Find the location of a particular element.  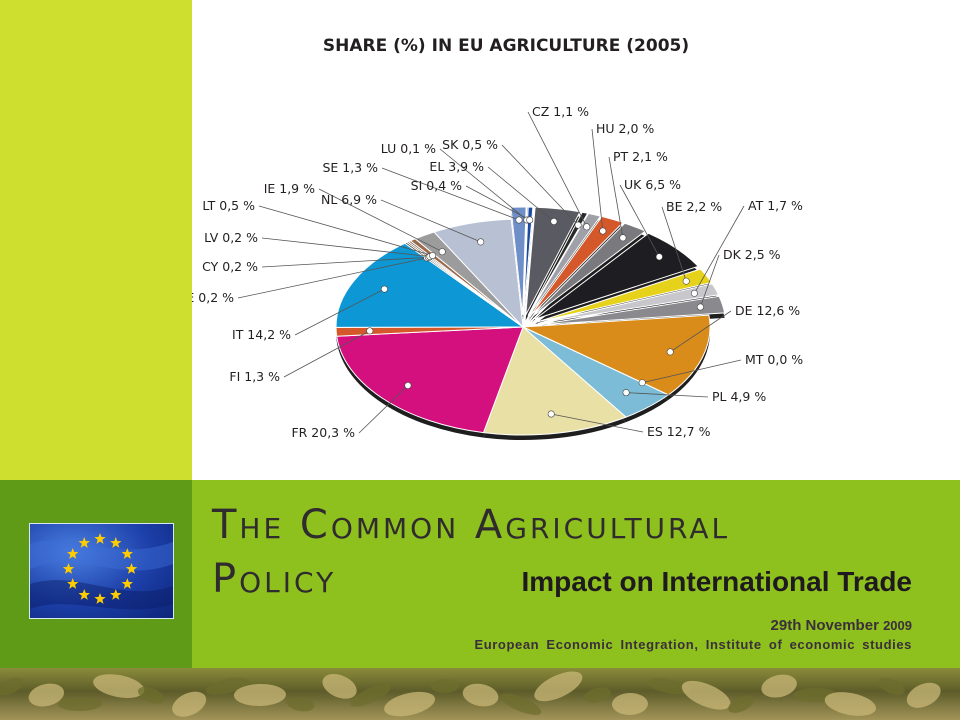

pie-slice-be is located at coordinates (625, 295).